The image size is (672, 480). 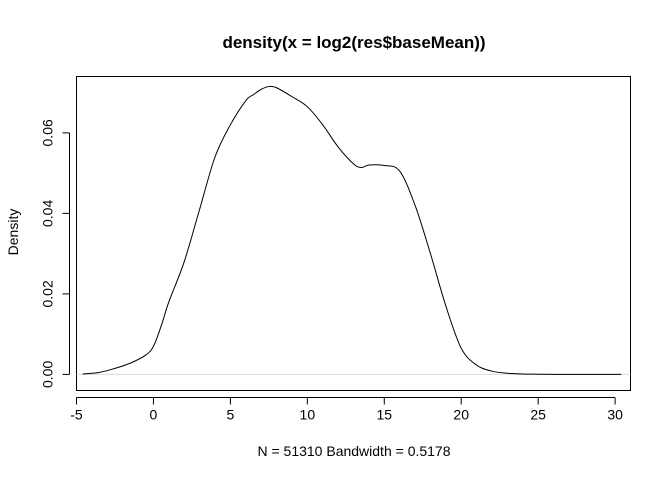 I want to click on x-axis-label: N = 51310 Bandwidth = 0.5178, so click(x=353, y=451).